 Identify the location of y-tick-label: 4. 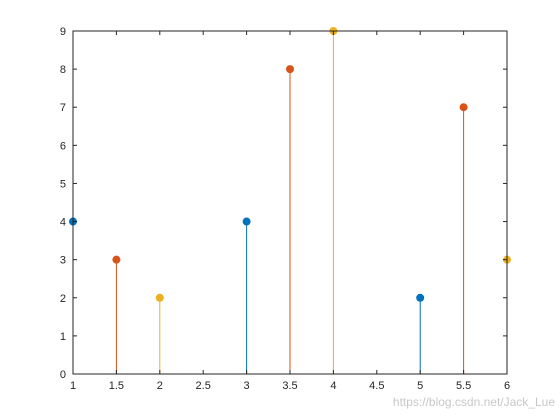
(63, 223).